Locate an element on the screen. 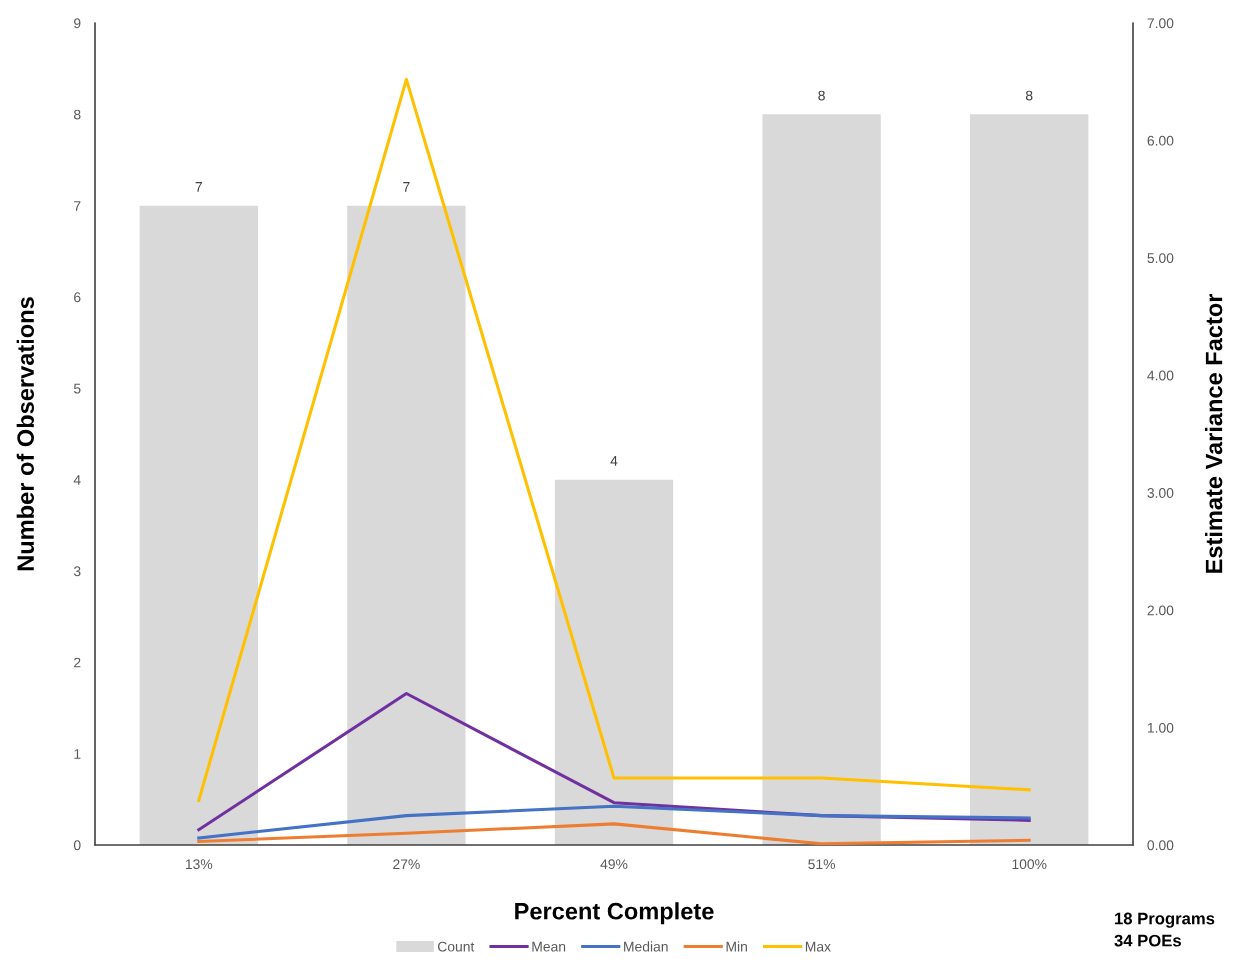 The width and height of the screenshot is (1244, 966). y-tick-label: 8 is located at coordinates (77, 114).